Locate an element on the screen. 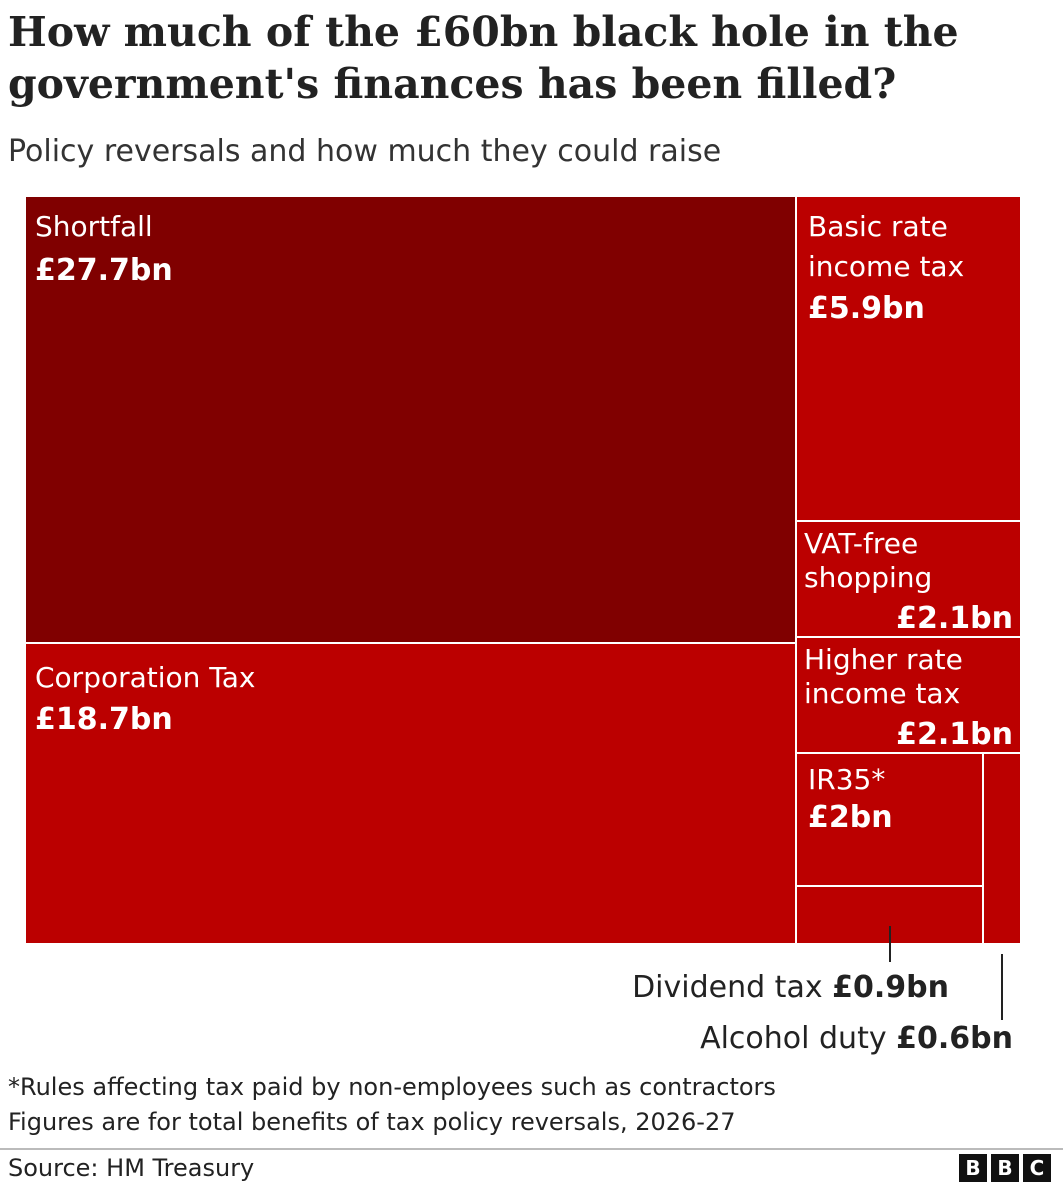  tile-basic-rate-income-tax-label: Basic rate income tax is located at coordinates (886, 246).